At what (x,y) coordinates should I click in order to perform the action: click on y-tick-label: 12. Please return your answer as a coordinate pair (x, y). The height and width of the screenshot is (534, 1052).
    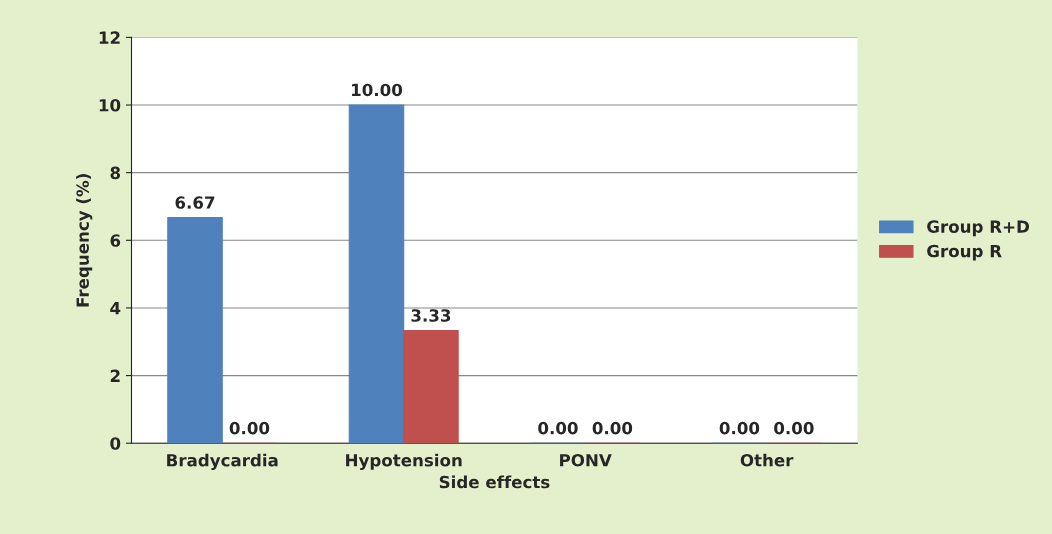
    Looking at the image, I should click on (109, 37).